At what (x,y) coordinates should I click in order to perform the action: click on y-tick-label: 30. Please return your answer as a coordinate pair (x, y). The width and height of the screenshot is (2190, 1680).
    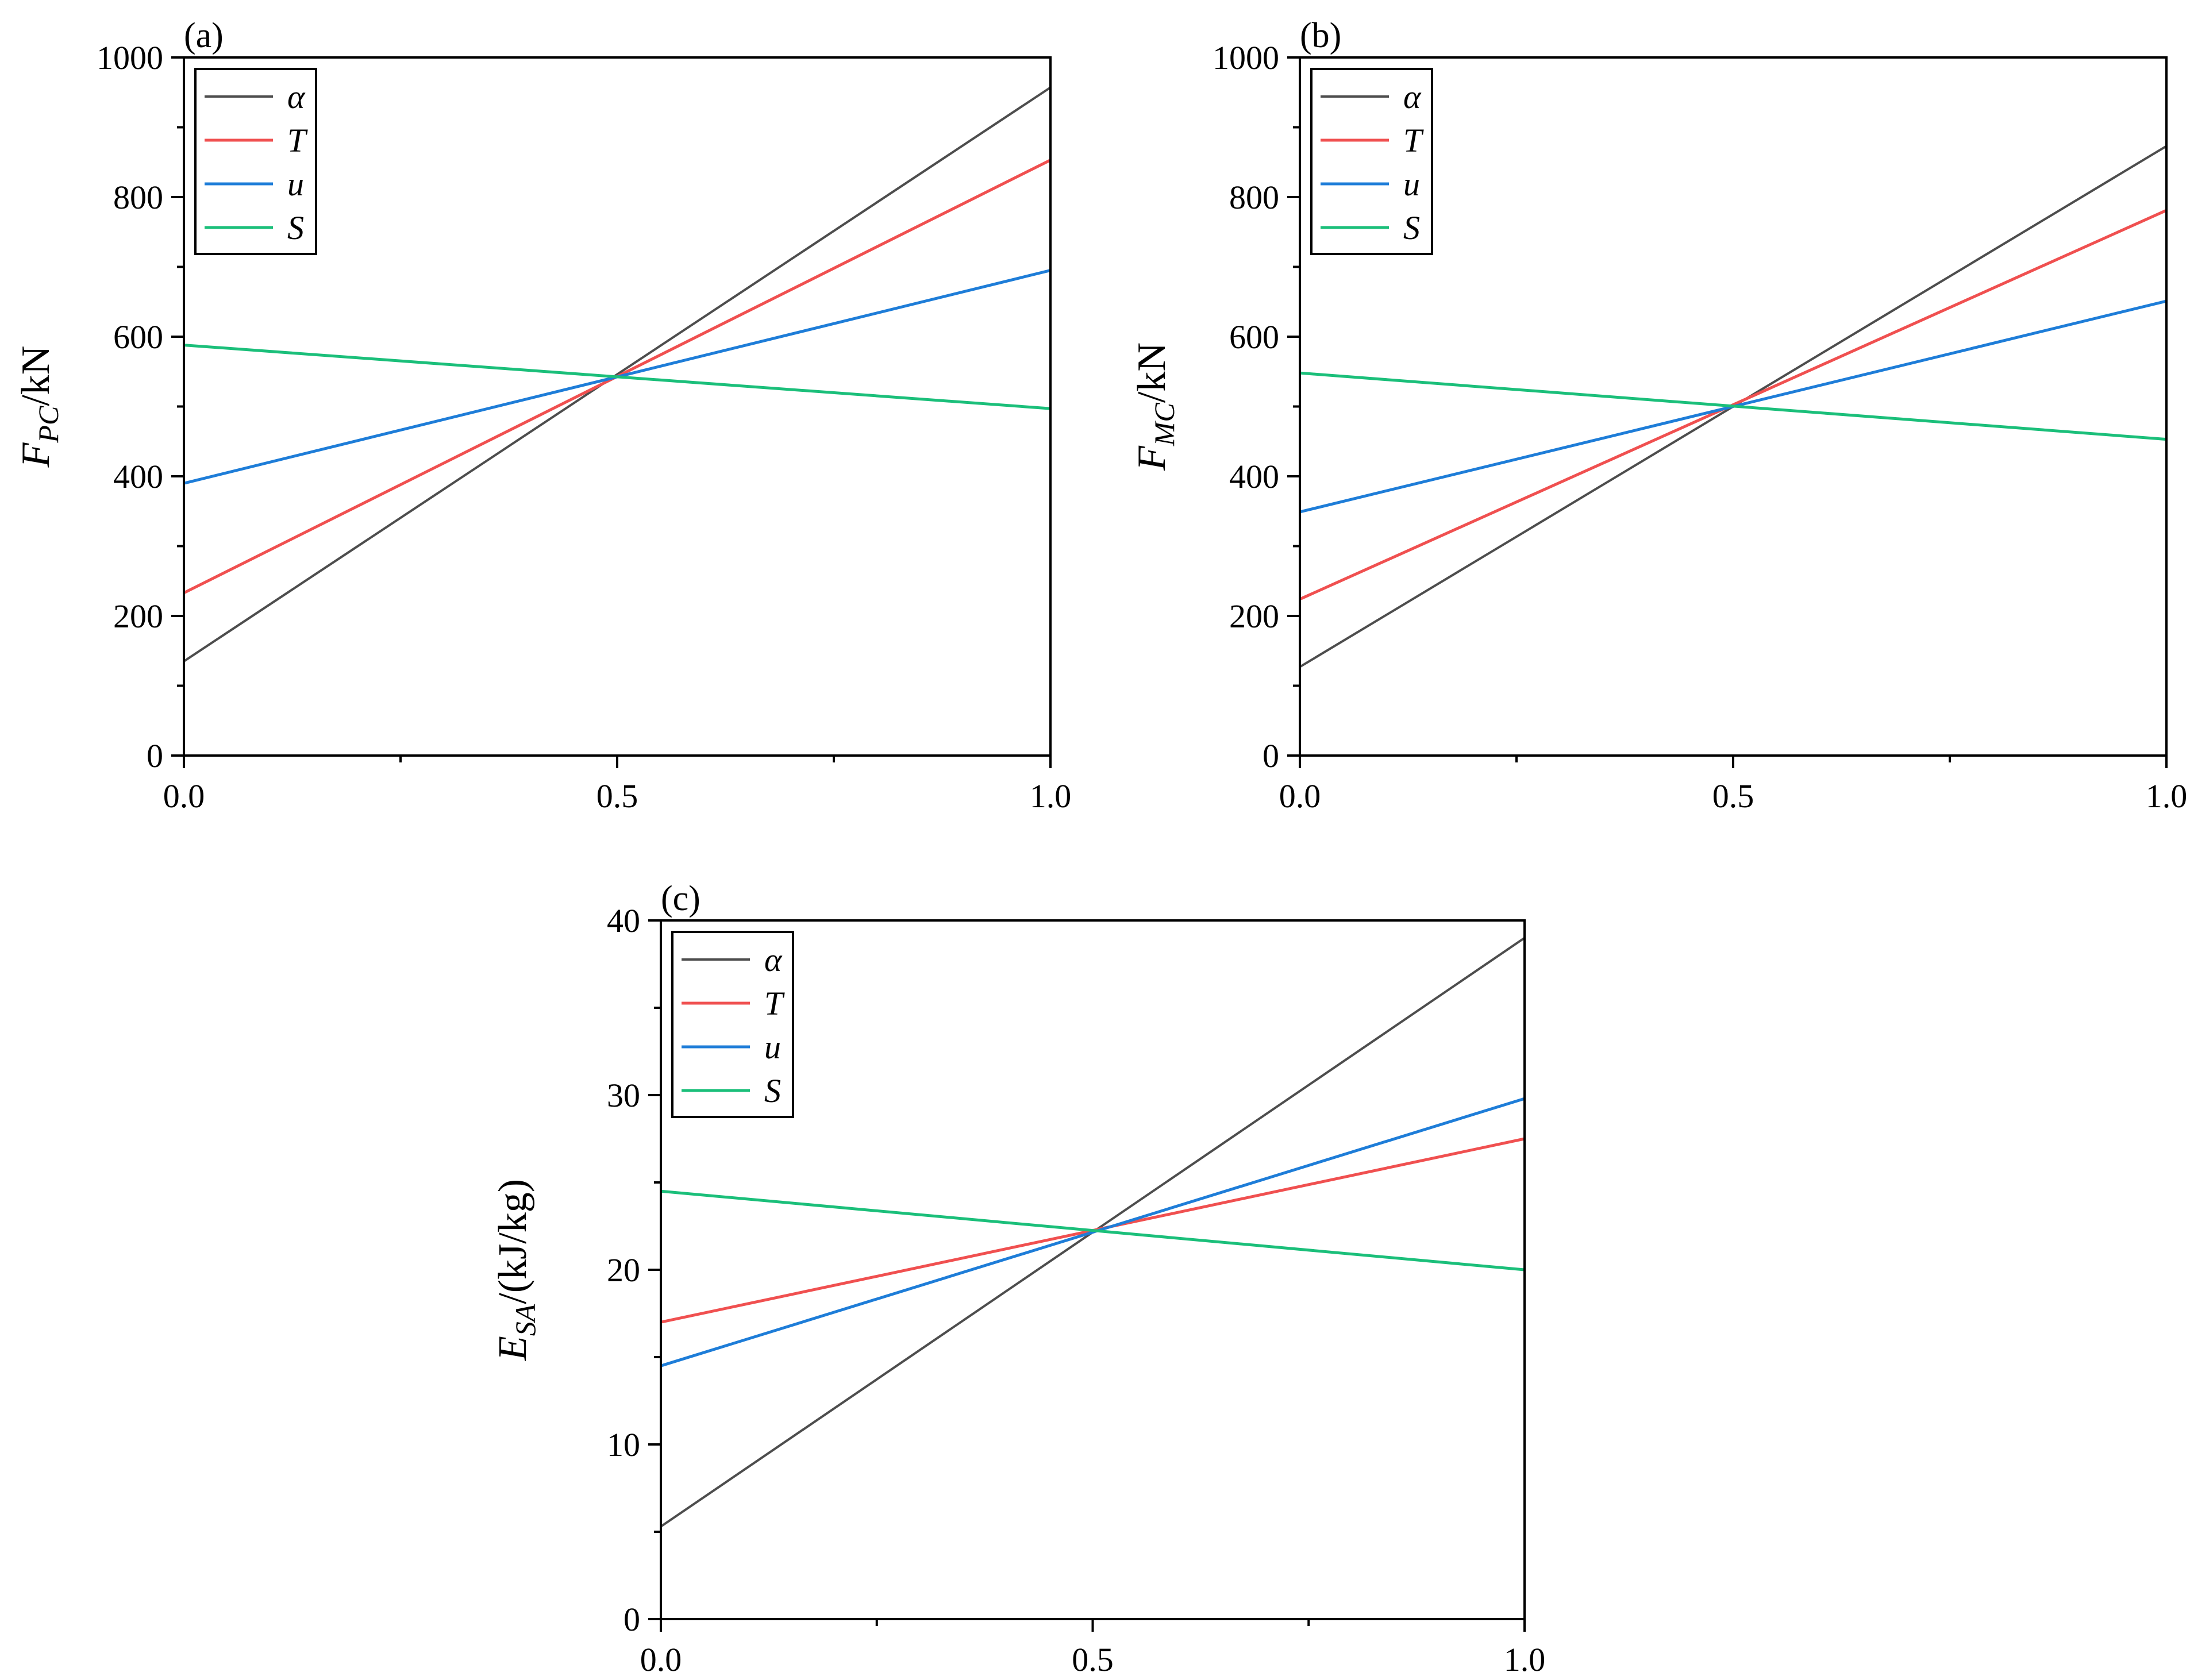
    Looking at the image, I should click on (623, 1095).